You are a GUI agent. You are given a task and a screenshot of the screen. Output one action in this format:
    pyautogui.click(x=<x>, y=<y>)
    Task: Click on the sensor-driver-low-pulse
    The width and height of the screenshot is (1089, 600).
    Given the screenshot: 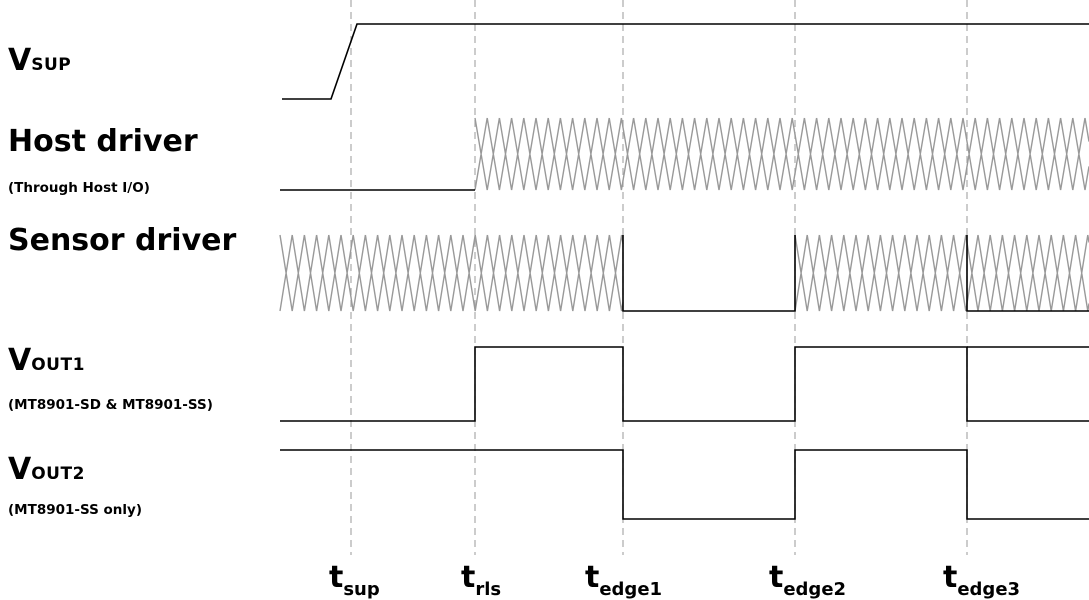 What is the action you would take?
    pyautogui.click(x=709, y=273)
    